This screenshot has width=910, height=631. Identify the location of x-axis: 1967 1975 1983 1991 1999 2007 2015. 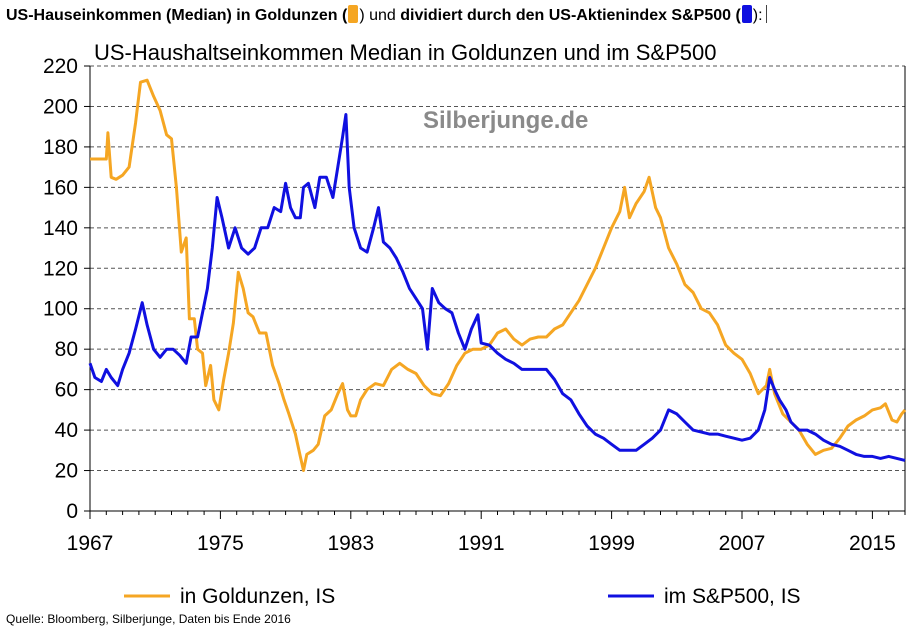
(486, 532).